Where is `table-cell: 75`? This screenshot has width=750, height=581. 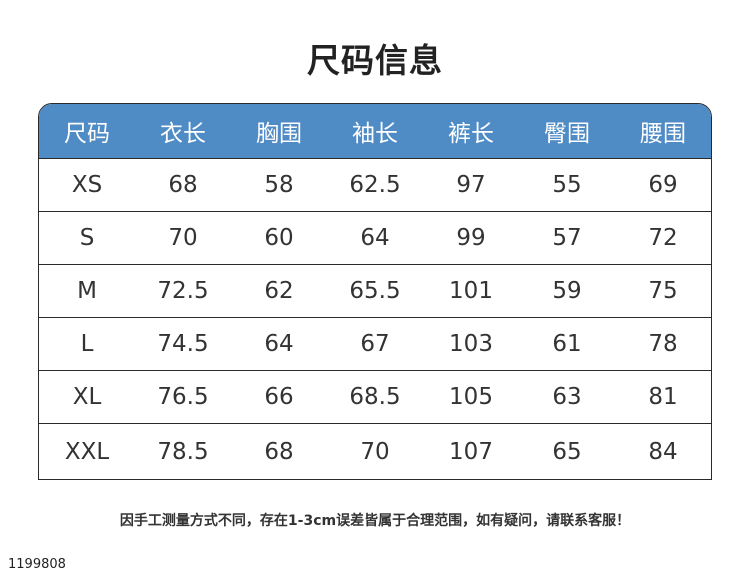 table-cell: 75 is located at coordinates (663, 291).